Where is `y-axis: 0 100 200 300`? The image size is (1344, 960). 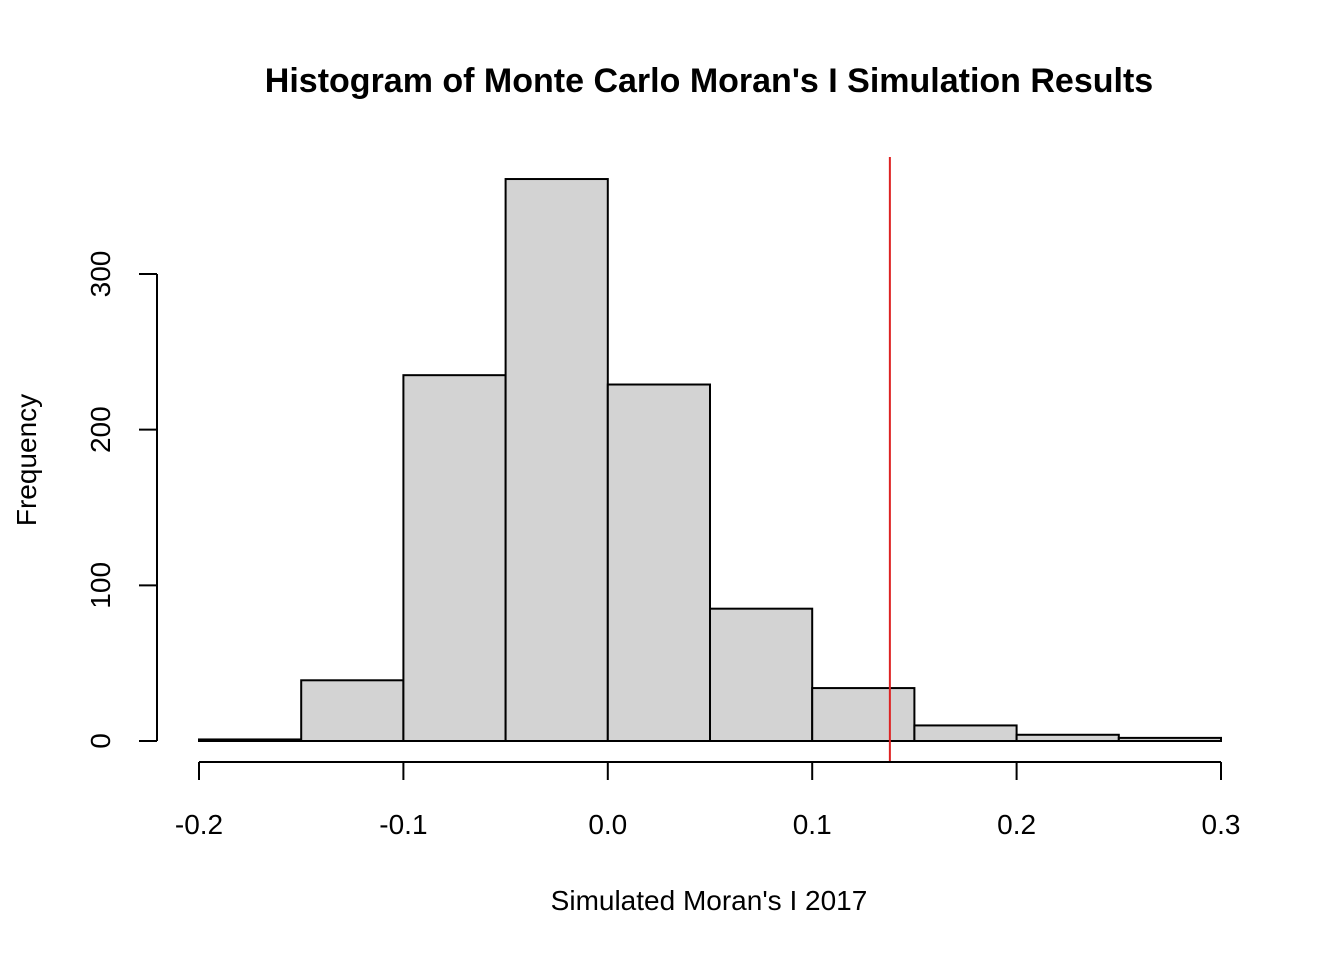 y-axis: 0 100 200 300 is located at coordinates (121, 500).